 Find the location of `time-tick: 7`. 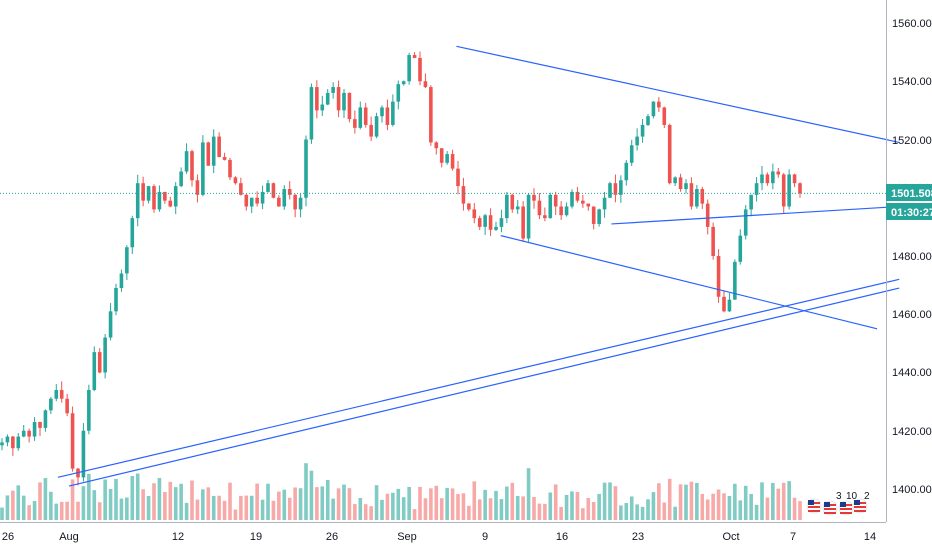

time-tick: 7 is located at coordinates (793, 537).